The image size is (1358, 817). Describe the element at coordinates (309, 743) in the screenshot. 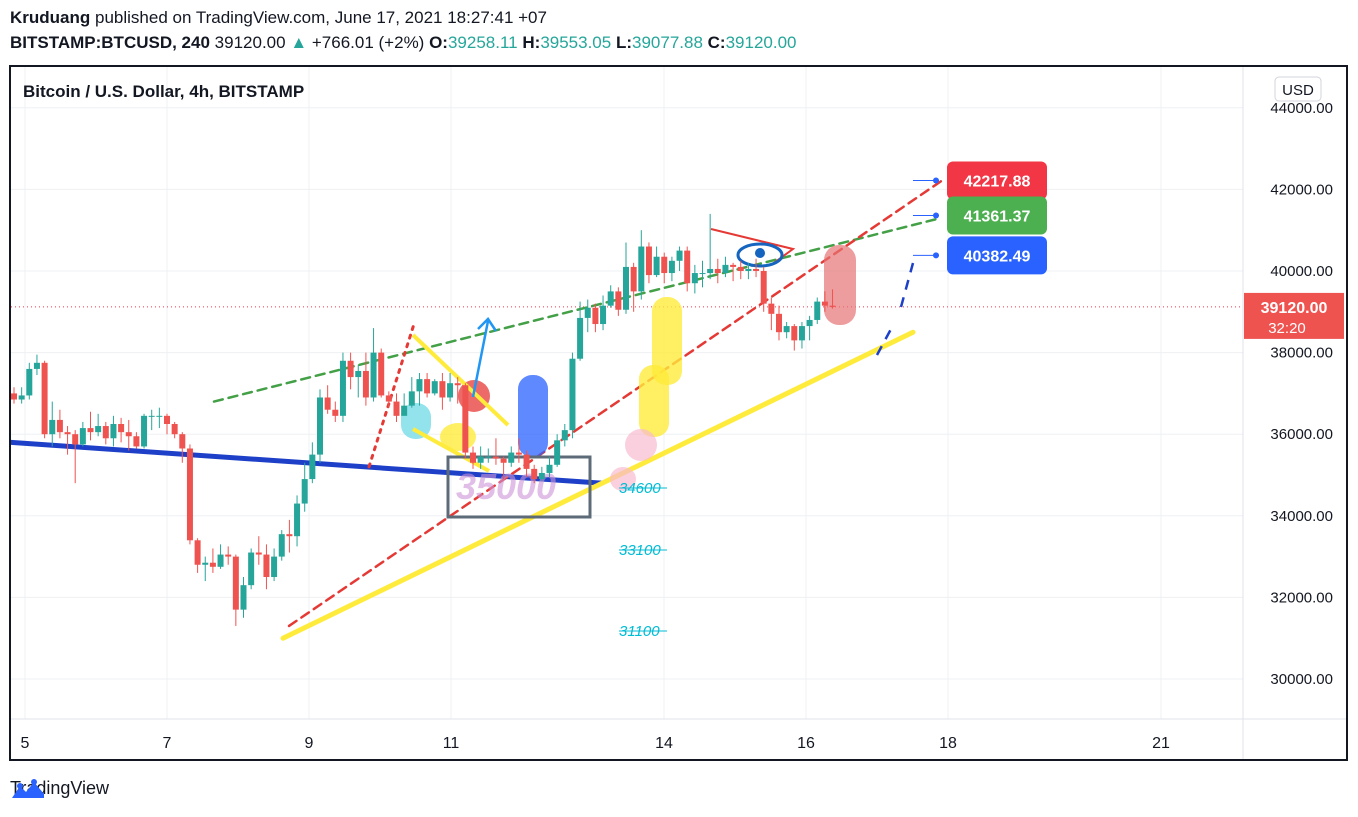

I see `x-tick-label: 9` at that location.